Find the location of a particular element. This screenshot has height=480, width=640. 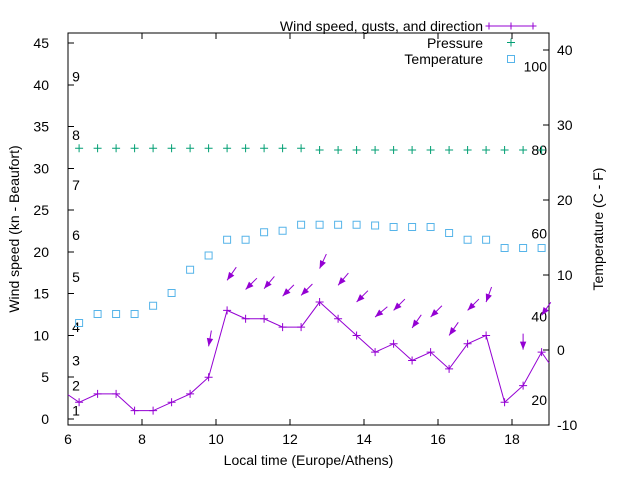

svg-text: 45 is located at coordinates (41, 43).